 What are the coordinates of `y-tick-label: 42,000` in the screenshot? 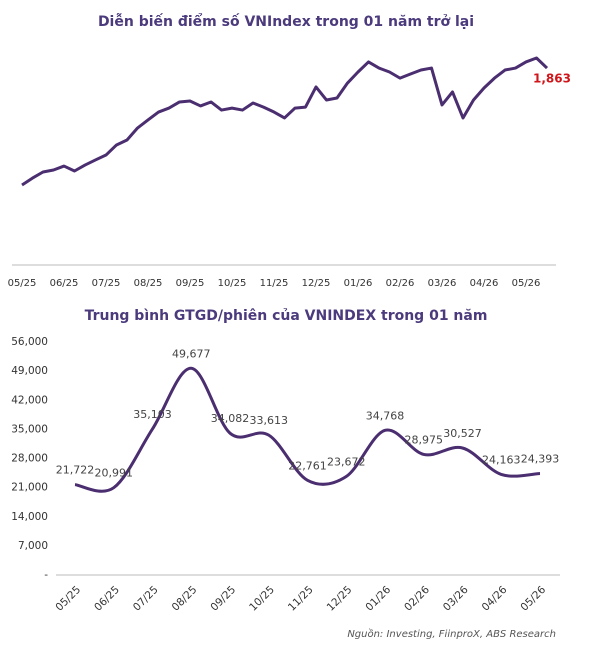 It's located at (29, 400).